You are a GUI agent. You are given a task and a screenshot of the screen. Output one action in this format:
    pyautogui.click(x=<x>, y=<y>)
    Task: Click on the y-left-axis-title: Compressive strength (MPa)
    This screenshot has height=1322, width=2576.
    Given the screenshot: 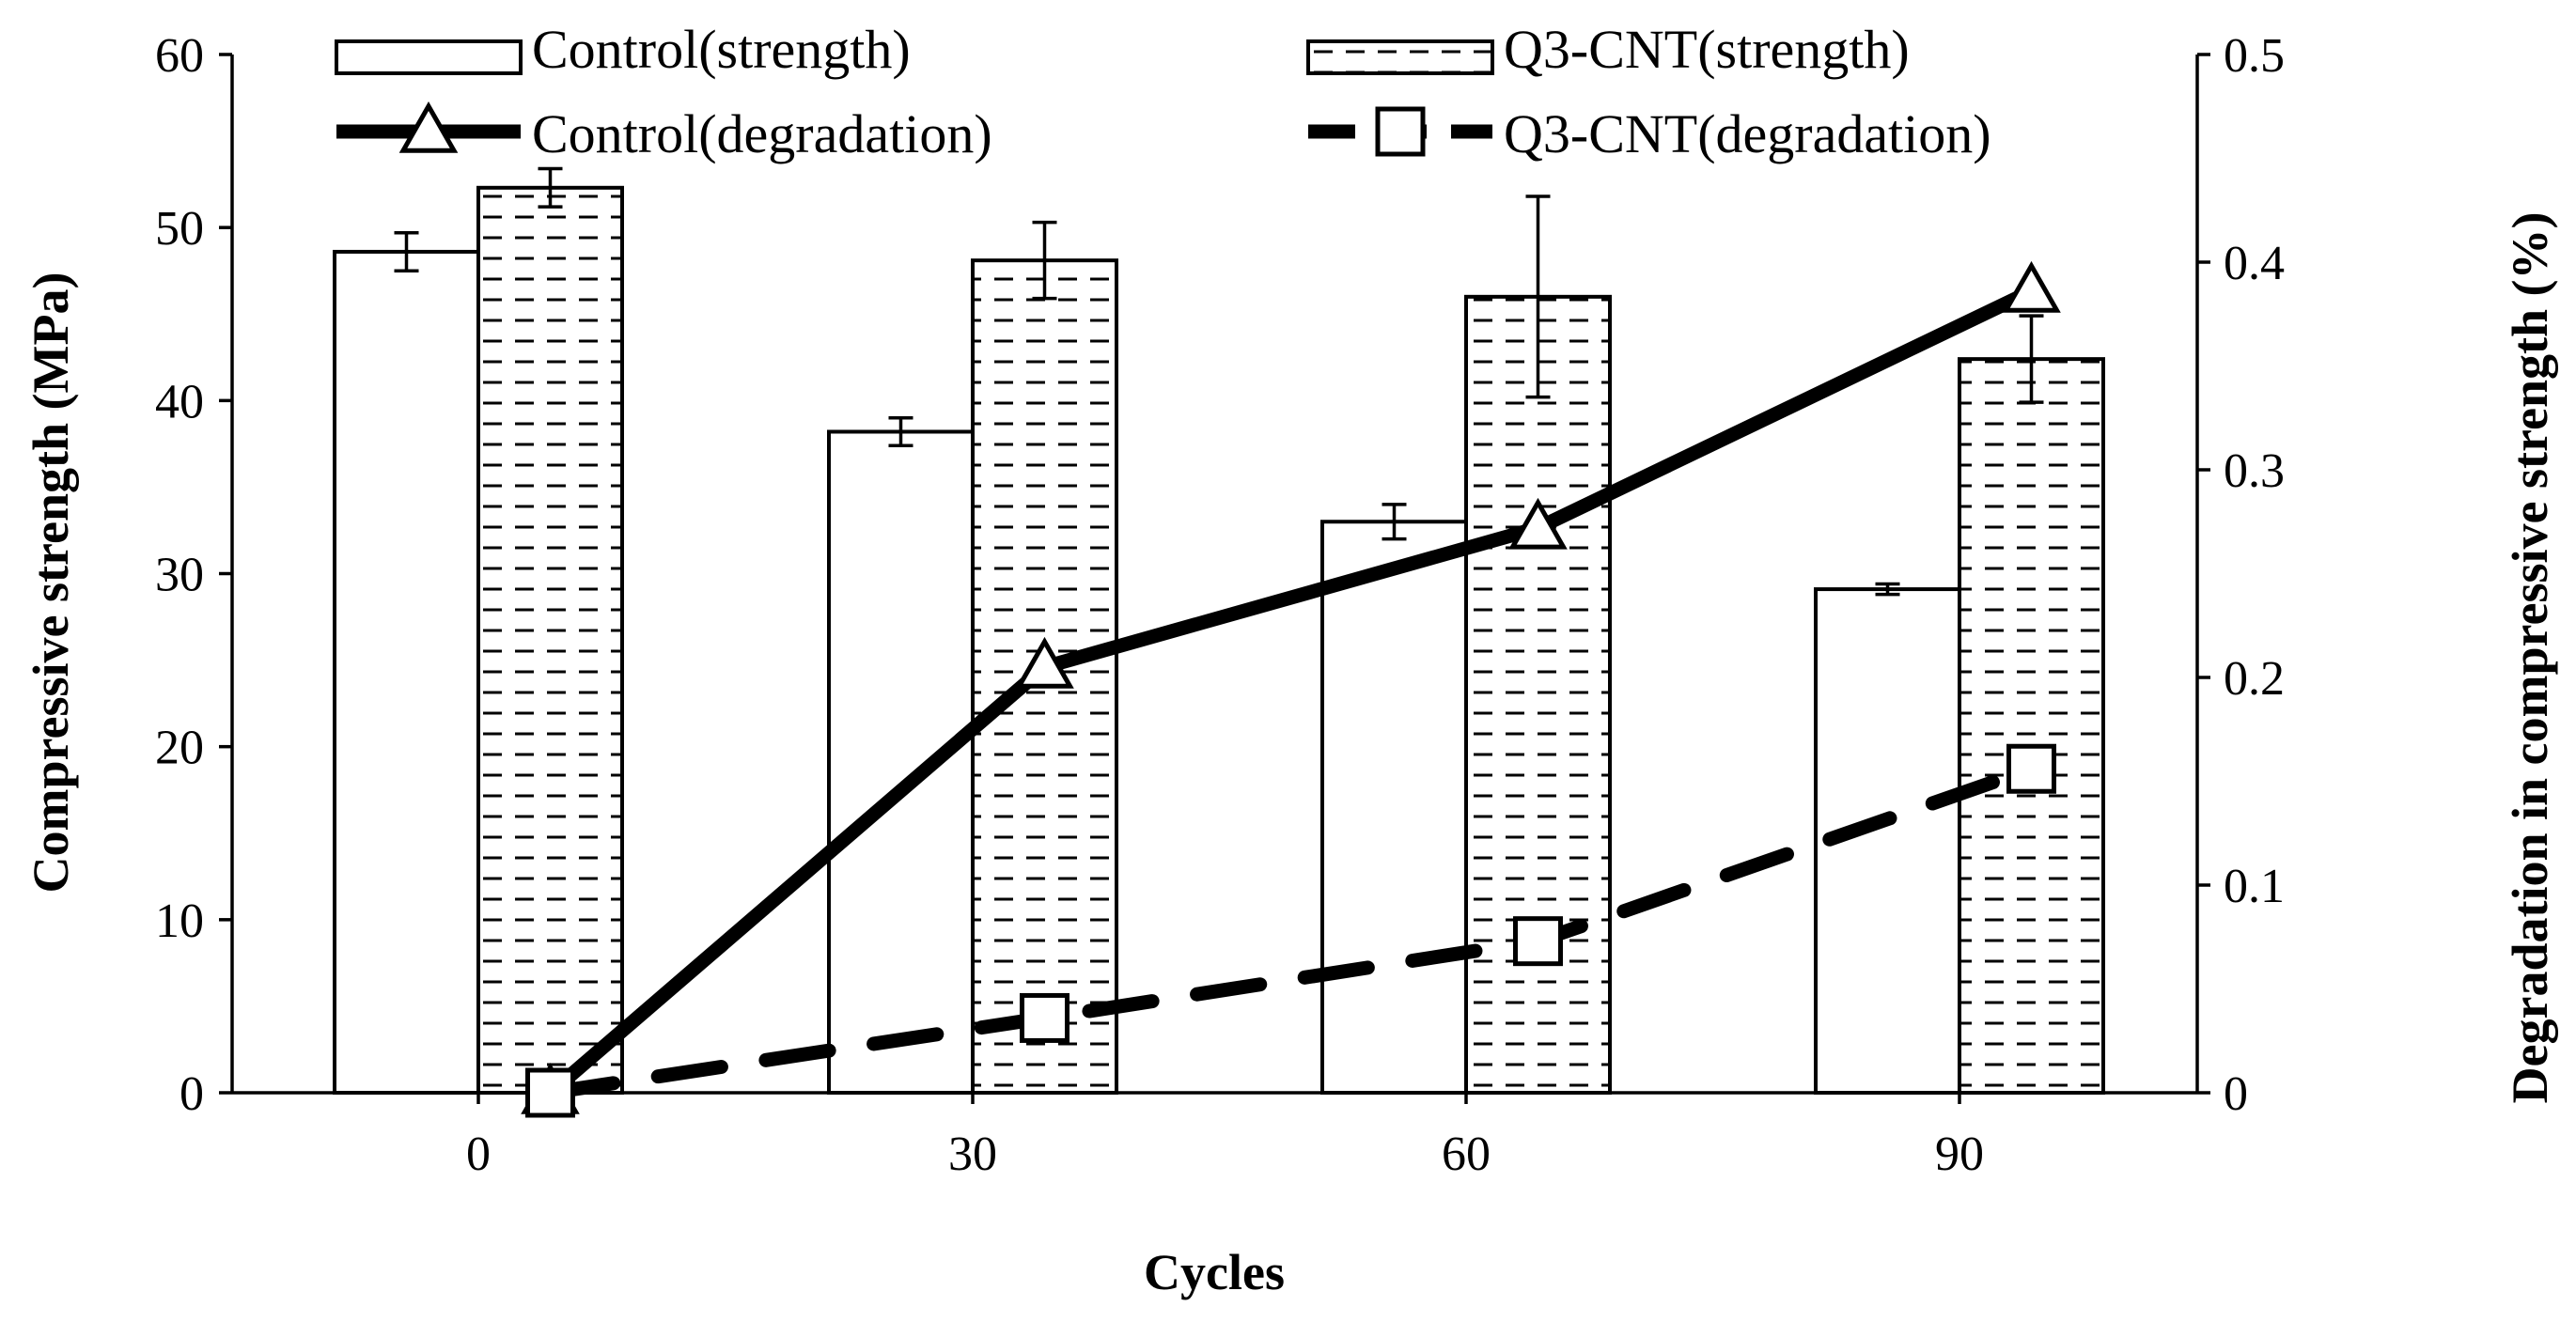 What is the action you would take?
    pyautogui.click(x=51, y=583)
    